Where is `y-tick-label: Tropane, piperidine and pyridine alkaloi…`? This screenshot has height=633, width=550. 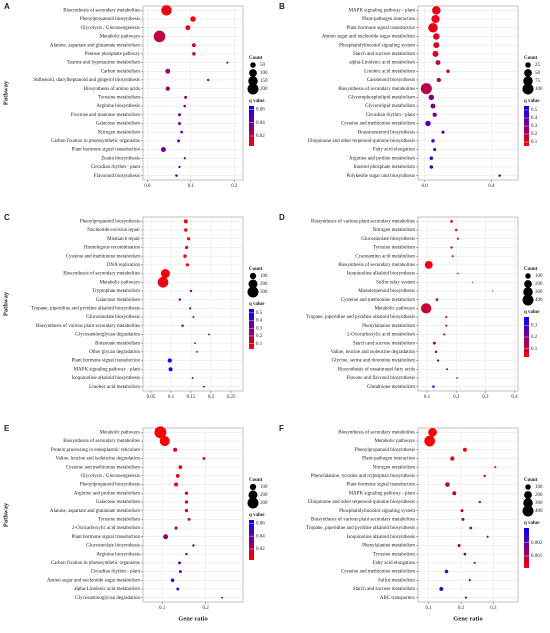 y-tick-label: Tropane, piperidine and pyridine alkaloi… is located at coordinates (85, 308).